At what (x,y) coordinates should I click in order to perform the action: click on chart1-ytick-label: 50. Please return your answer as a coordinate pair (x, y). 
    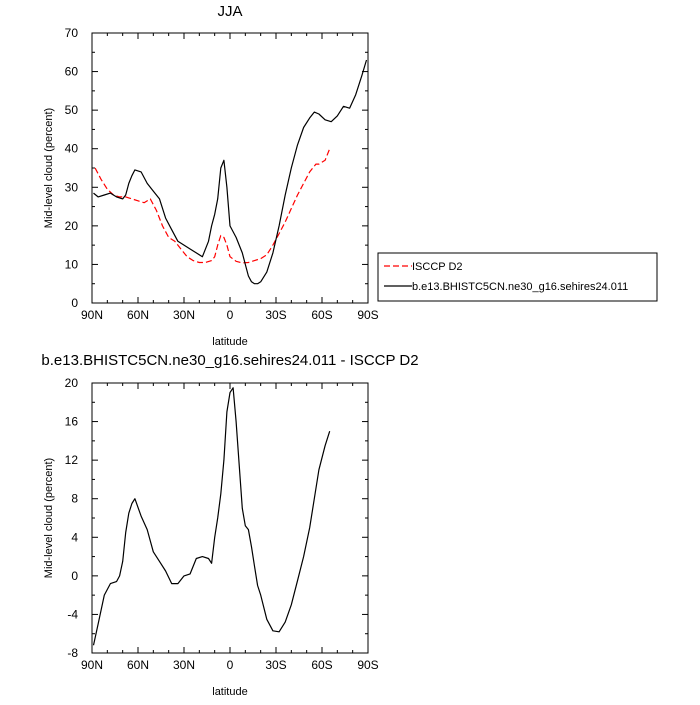
    Looking at the image, I should click on (72, 110).